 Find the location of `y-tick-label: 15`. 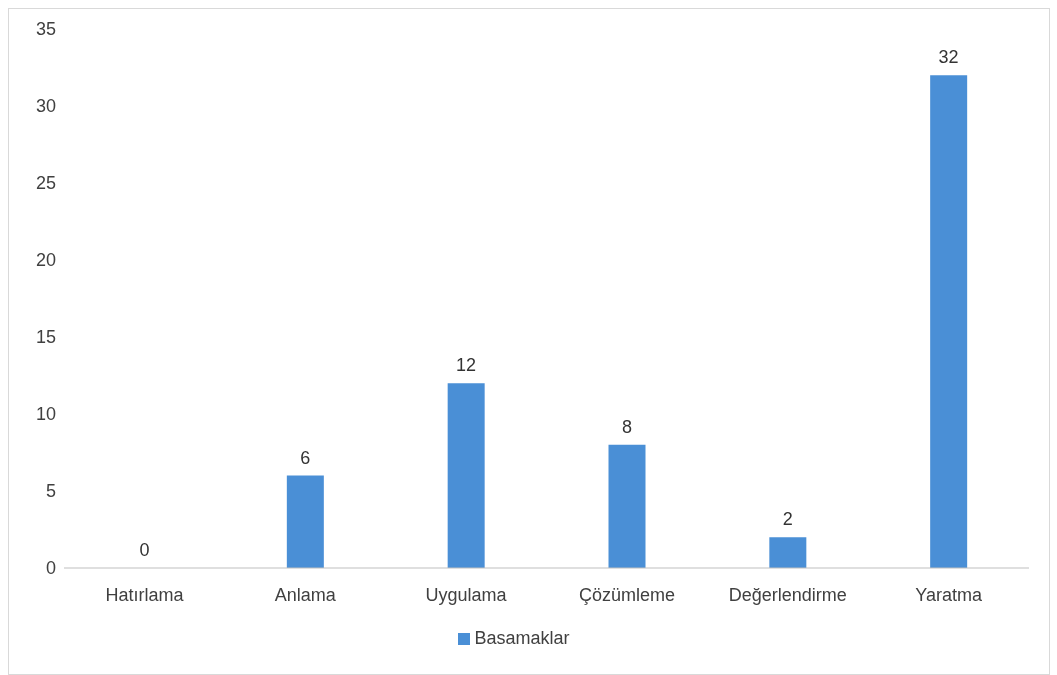

y-tick-label: 15 is located at coordinates (45, 337).